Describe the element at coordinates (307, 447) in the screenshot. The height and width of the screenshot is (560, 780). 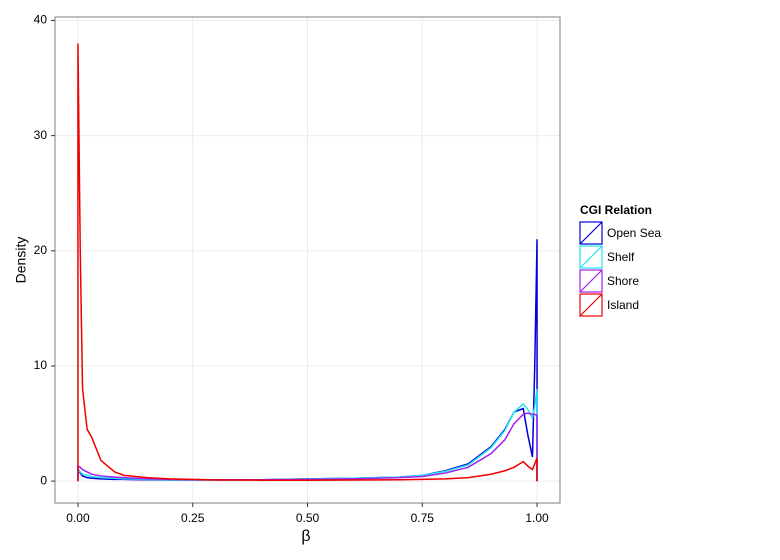
I see `density-line` at that location.